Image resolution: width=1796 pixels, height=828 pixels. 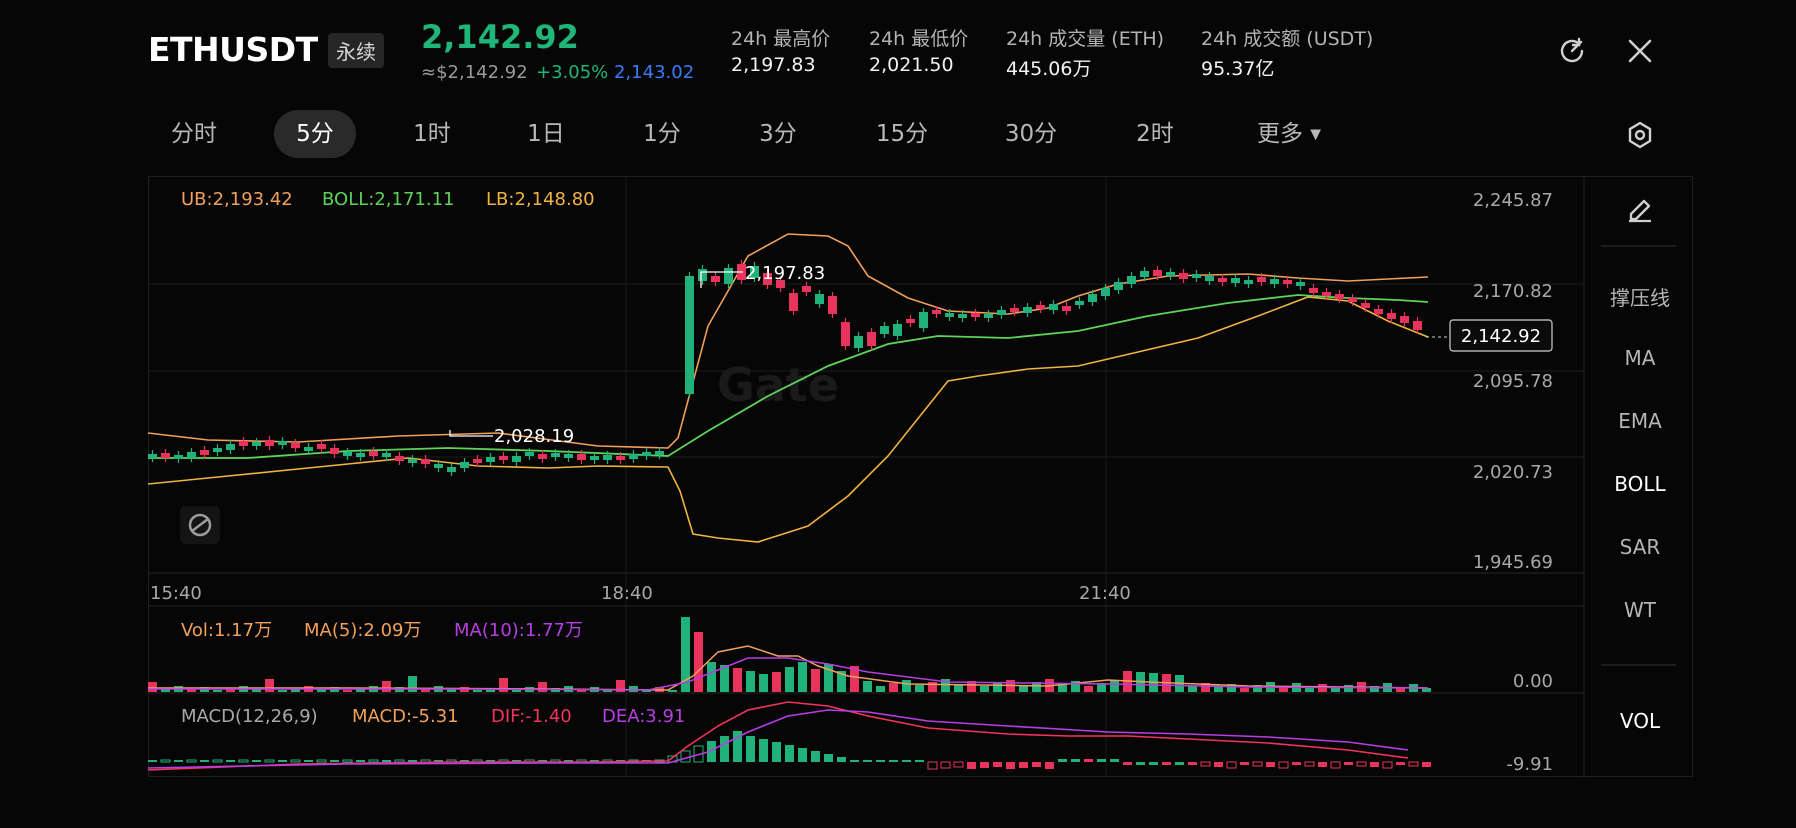 I want to click on current-price-tag, so click(x=1501, y=335).